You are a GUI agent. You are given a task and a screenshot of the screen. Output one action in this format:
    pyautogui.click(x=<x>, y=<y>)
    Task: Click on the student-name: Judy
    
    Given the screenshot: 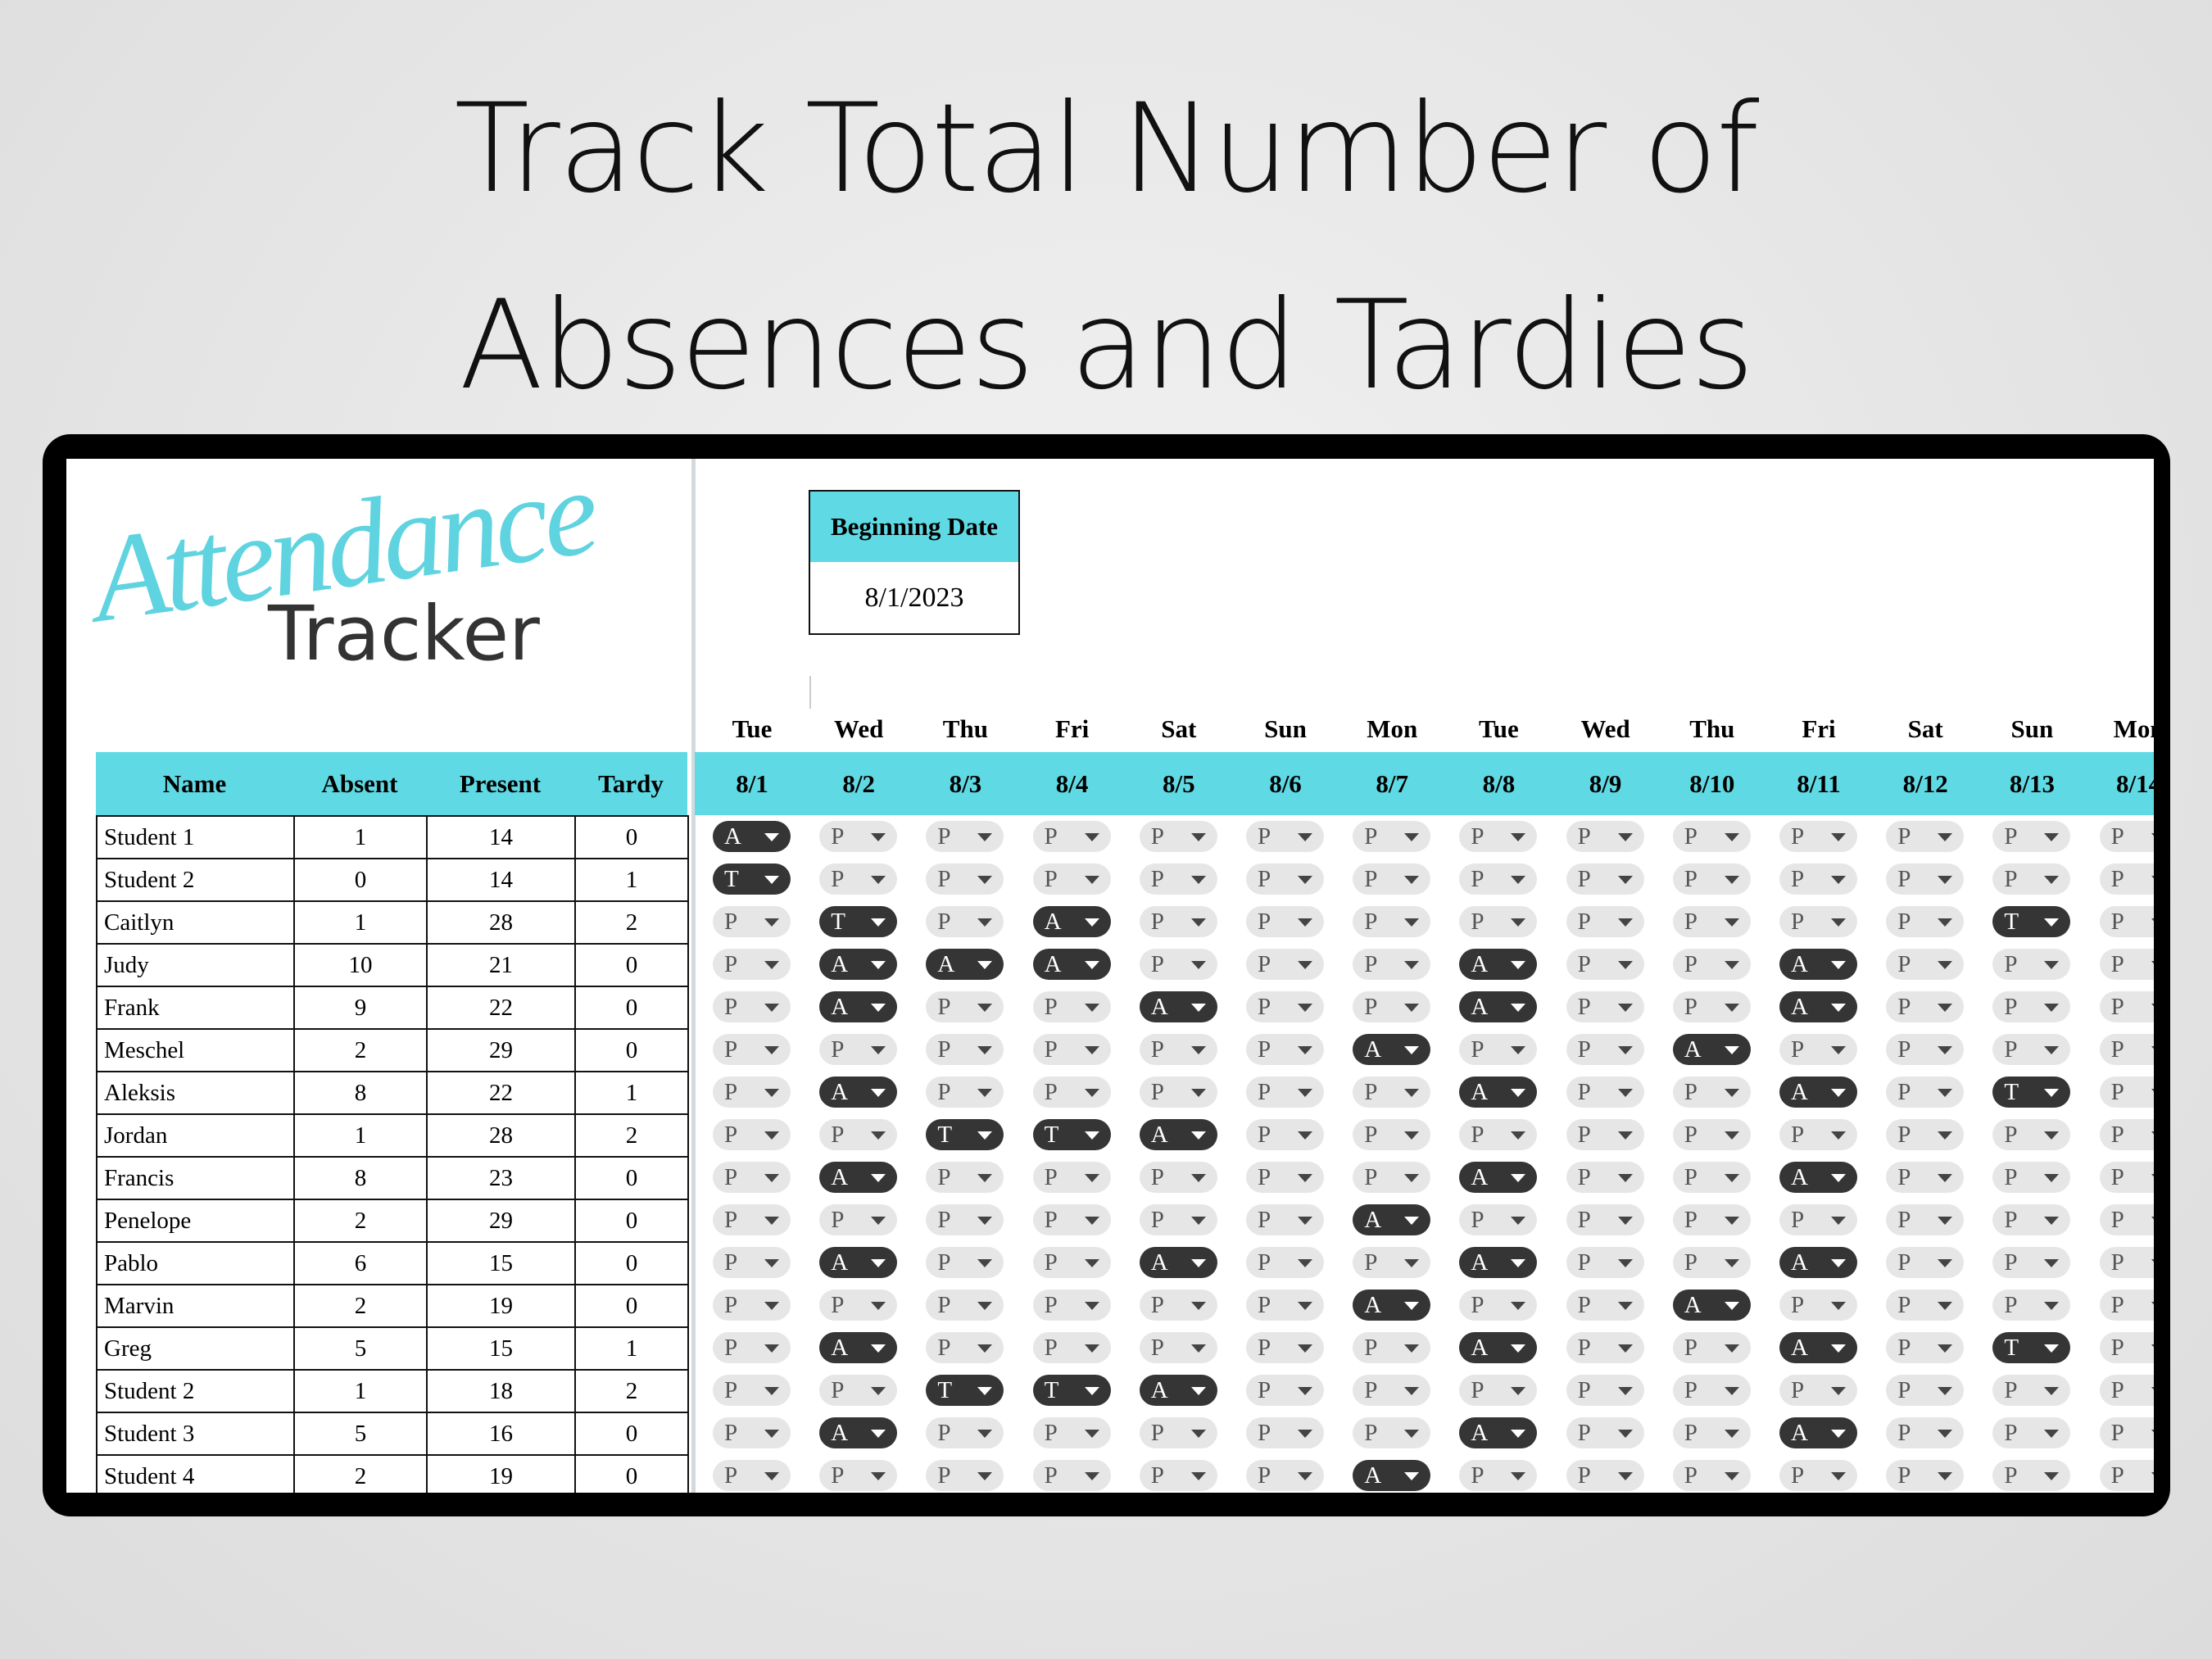 What is the action you would take?
    pyautogui.click(x=195, y=965)
    